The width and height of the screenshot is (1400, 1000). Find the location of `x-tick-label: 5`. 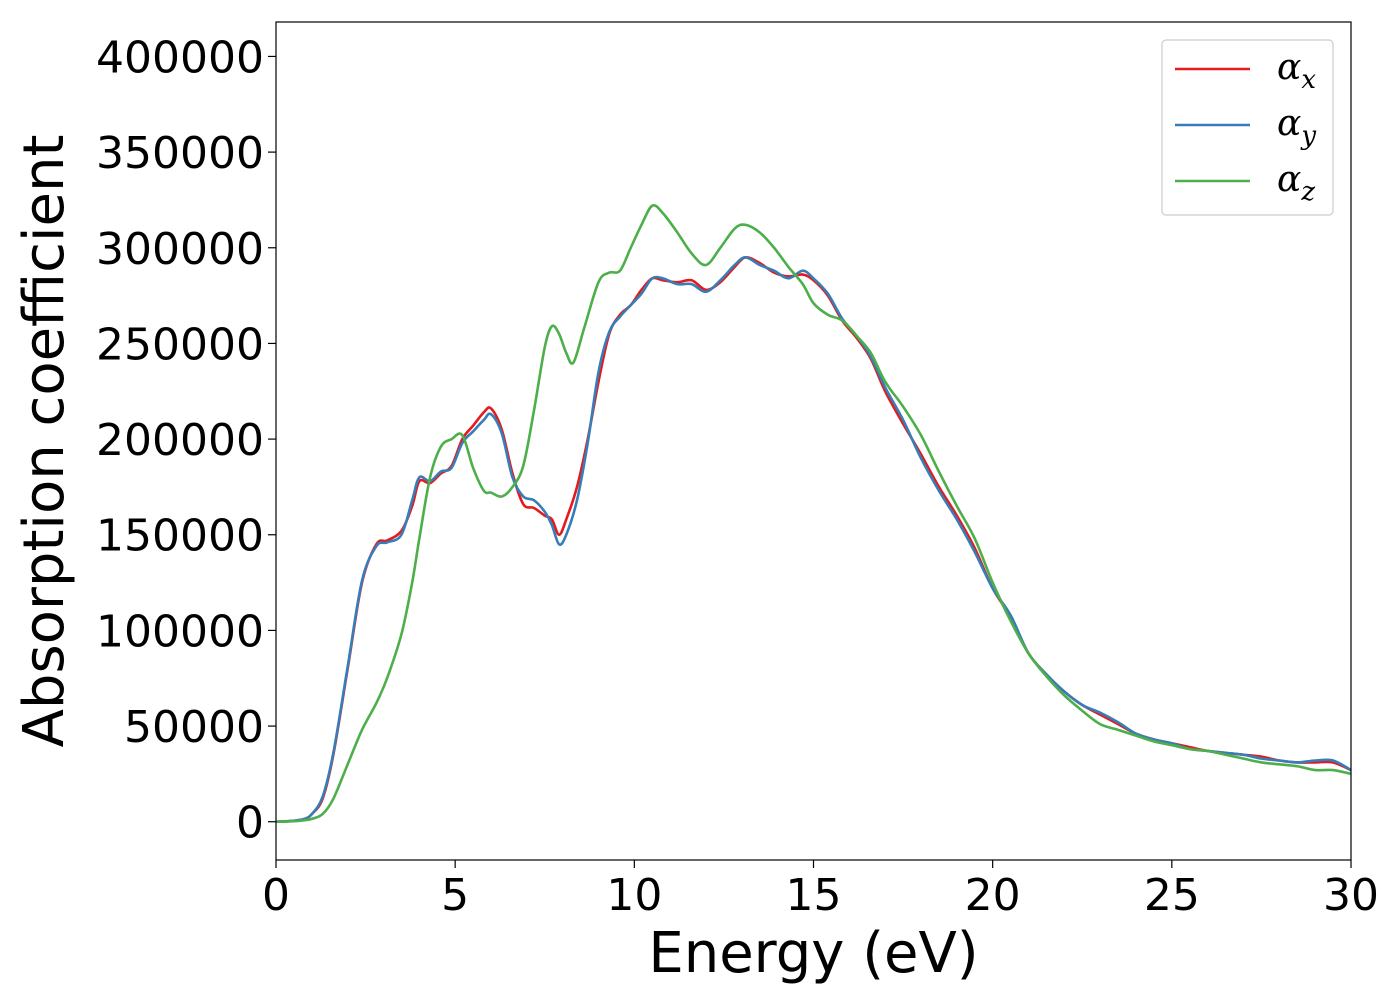

x-tick-label: 5 is located at coordinates (455, 895).